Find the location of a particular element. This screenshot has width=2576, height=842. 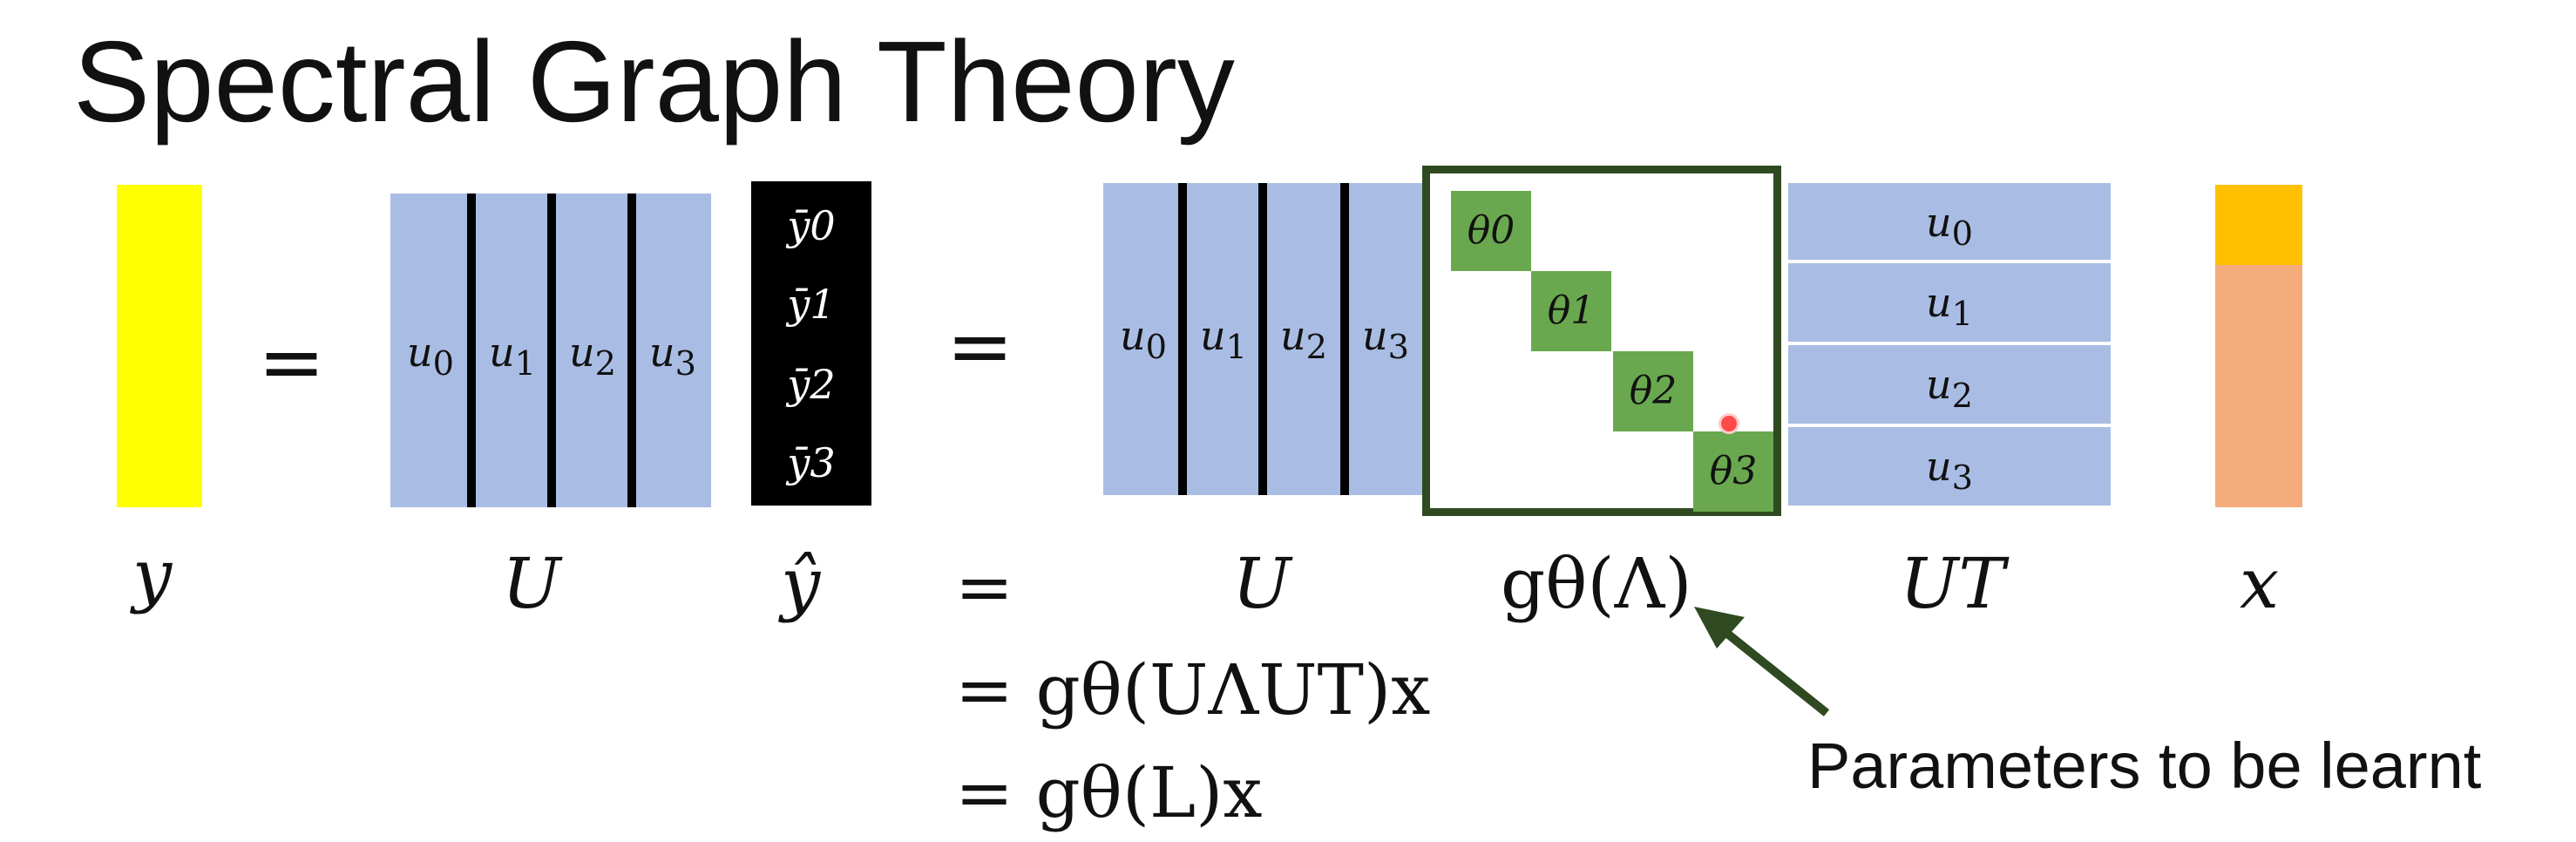

y-hat-entry: ȳ0 is located at coordinates (811, 225).